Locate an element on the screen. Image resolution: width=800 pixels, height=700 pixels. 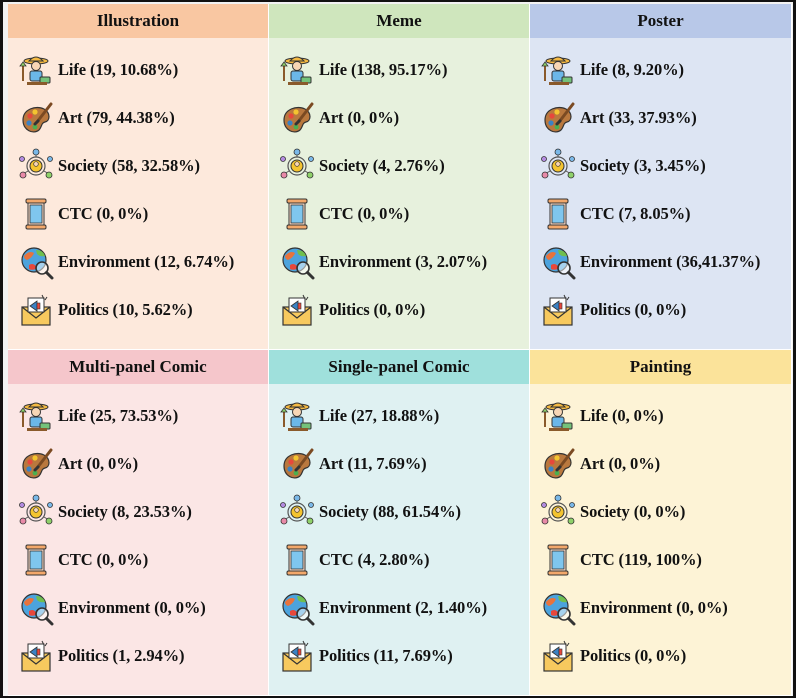
category-label: Politics (11, 7.69%) is located at coordinates (386, 655).